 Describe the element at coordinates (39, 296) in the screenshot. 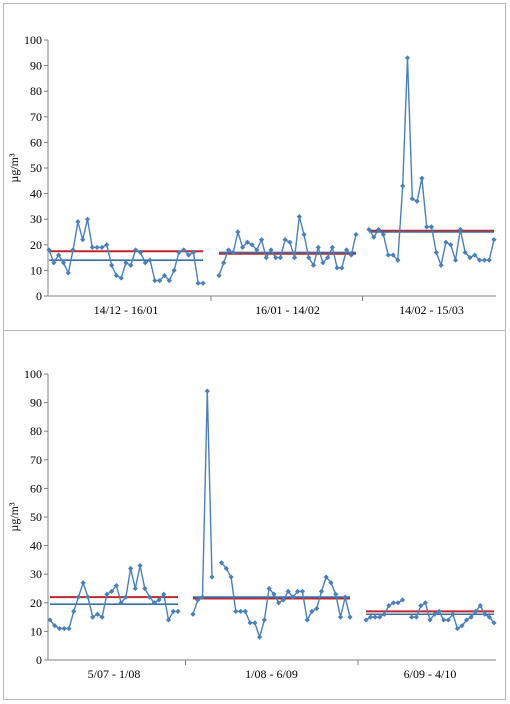

I see `y-tick-label: 0` at that location.